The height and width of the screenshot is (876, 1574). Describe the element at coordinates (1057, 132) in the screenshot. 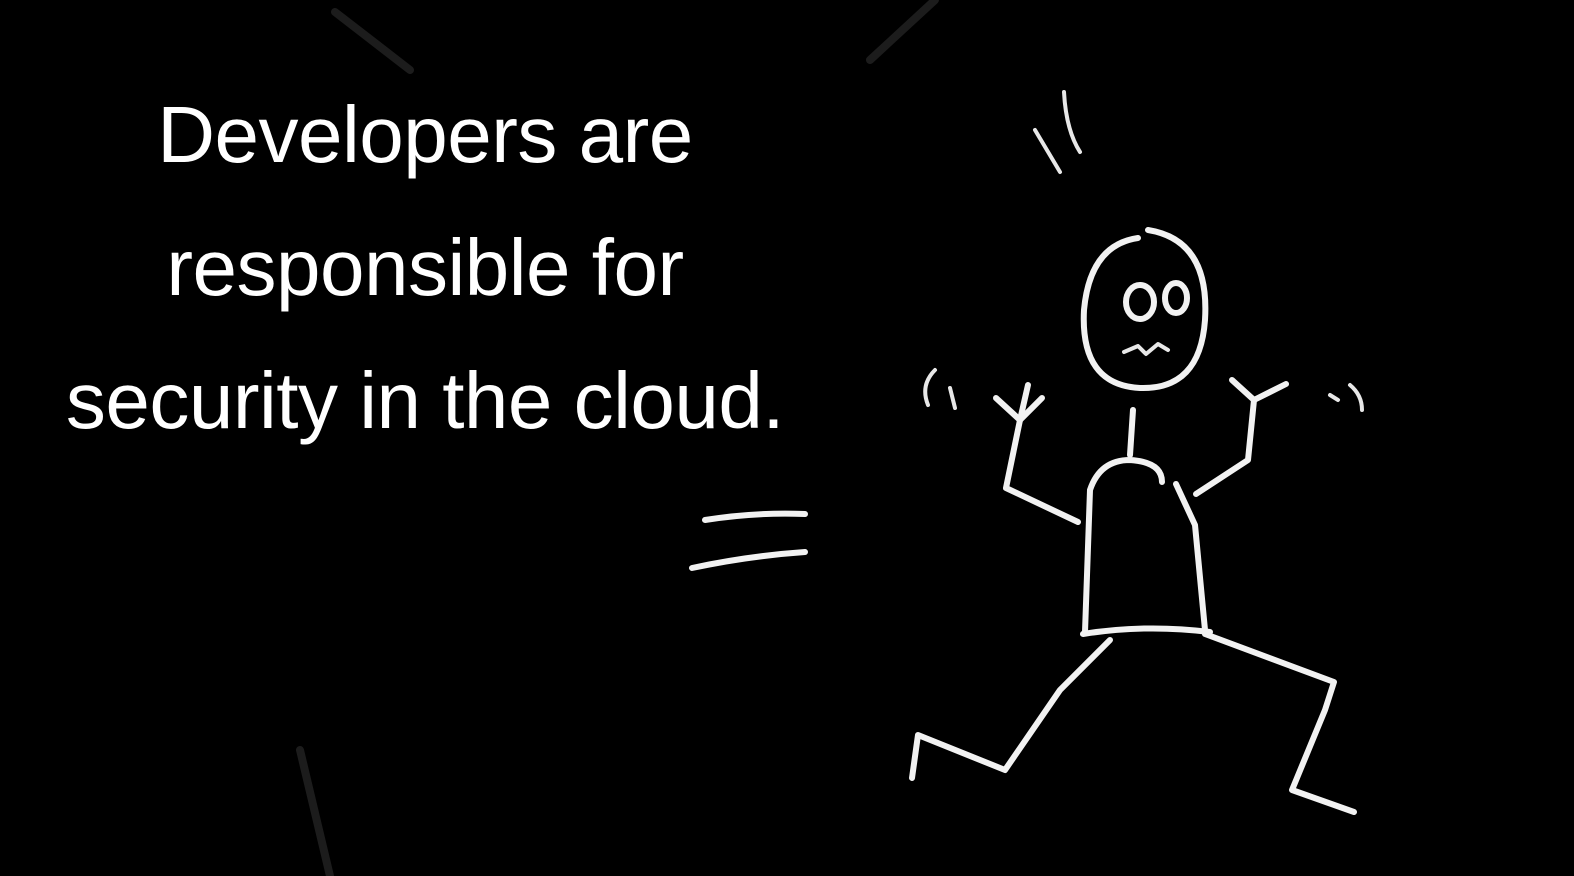

I see `panic-marks-icon` at that location.